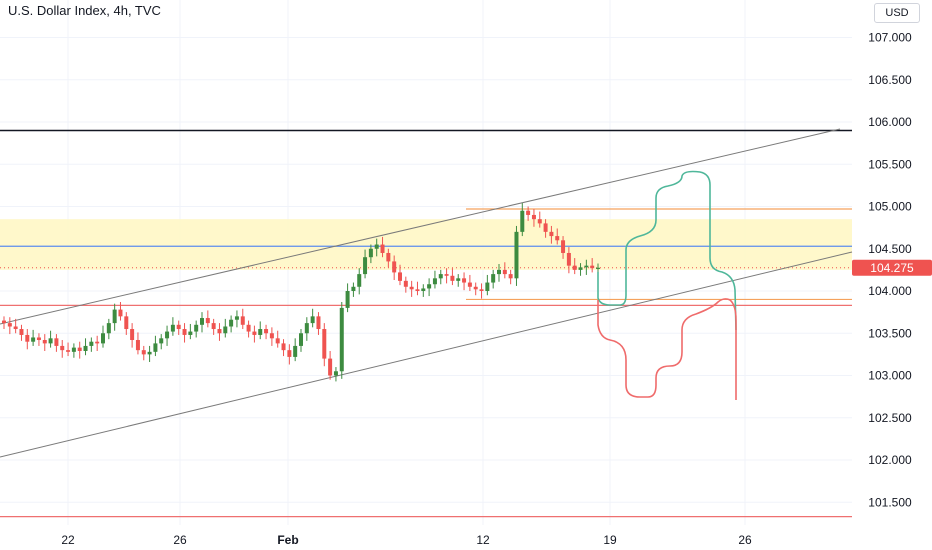 This screenshot has height=550, width=932. What do you see at coordinates (890, 376) in the screenshot?
I see `price-tick-label: 103.000` at bounding box center [890, 376].